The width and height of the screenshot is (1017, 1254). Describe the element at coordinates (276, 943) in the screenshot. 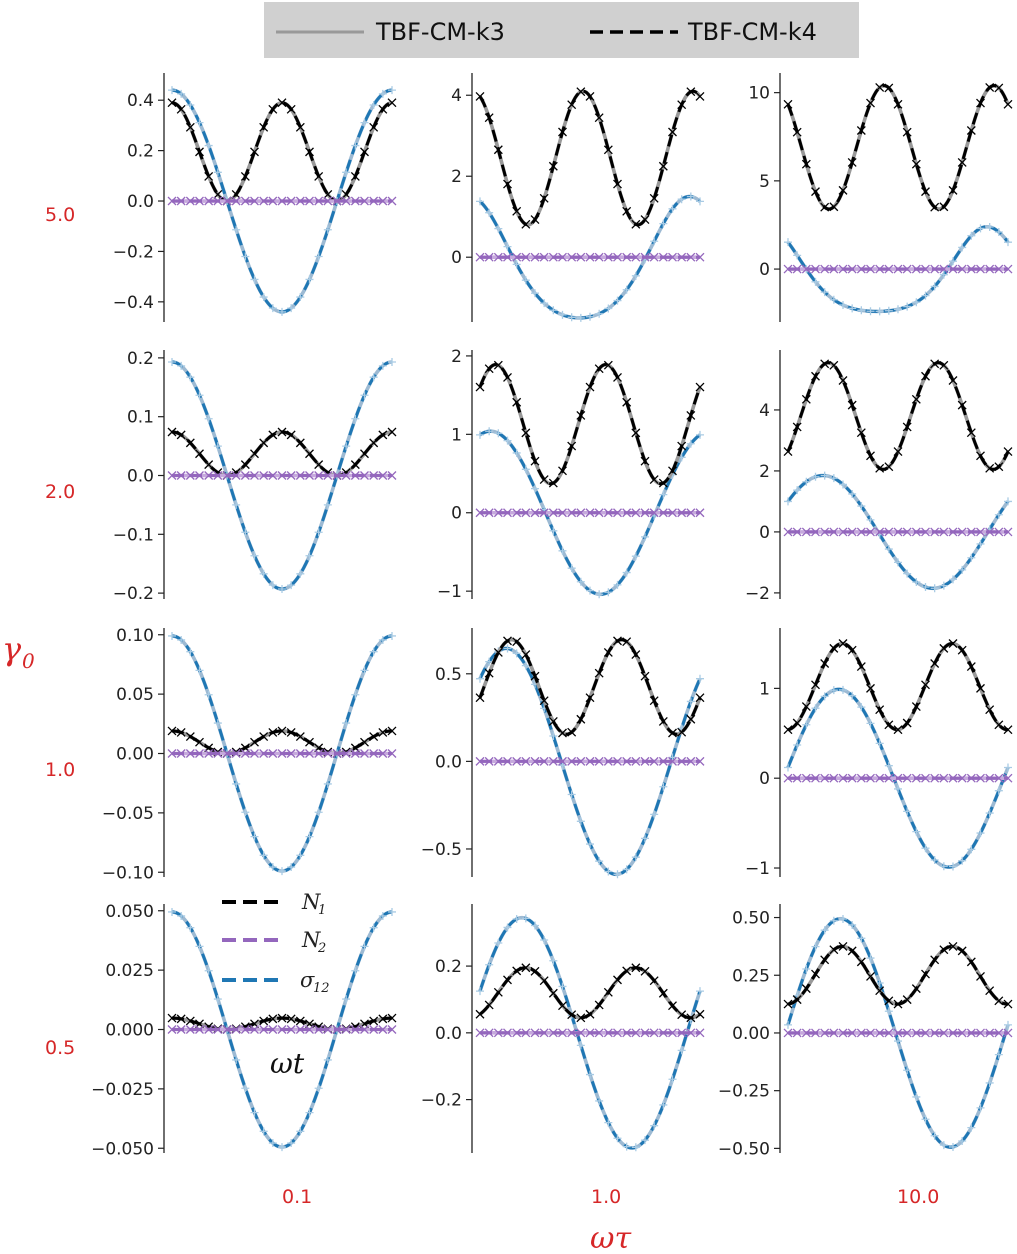

I see `inner-legend: N 1 N 2 σ 12` at that location.